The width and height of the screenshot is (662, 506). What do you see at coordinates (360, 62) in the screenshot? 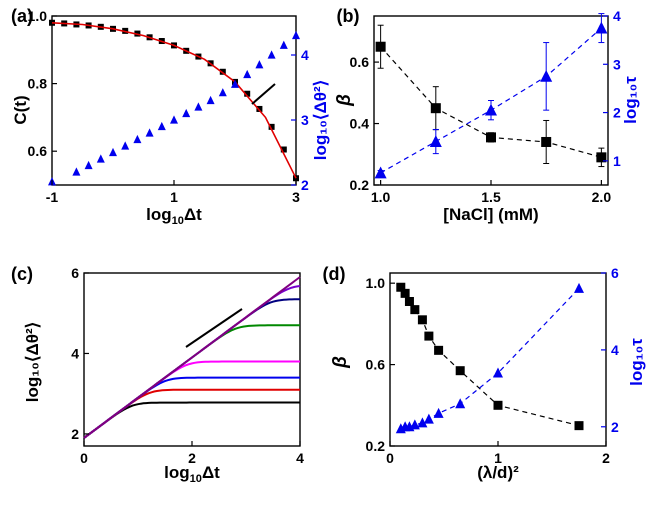
I see `panel-b-y-tick-label: 0.6` at bounding box center [360, 62].